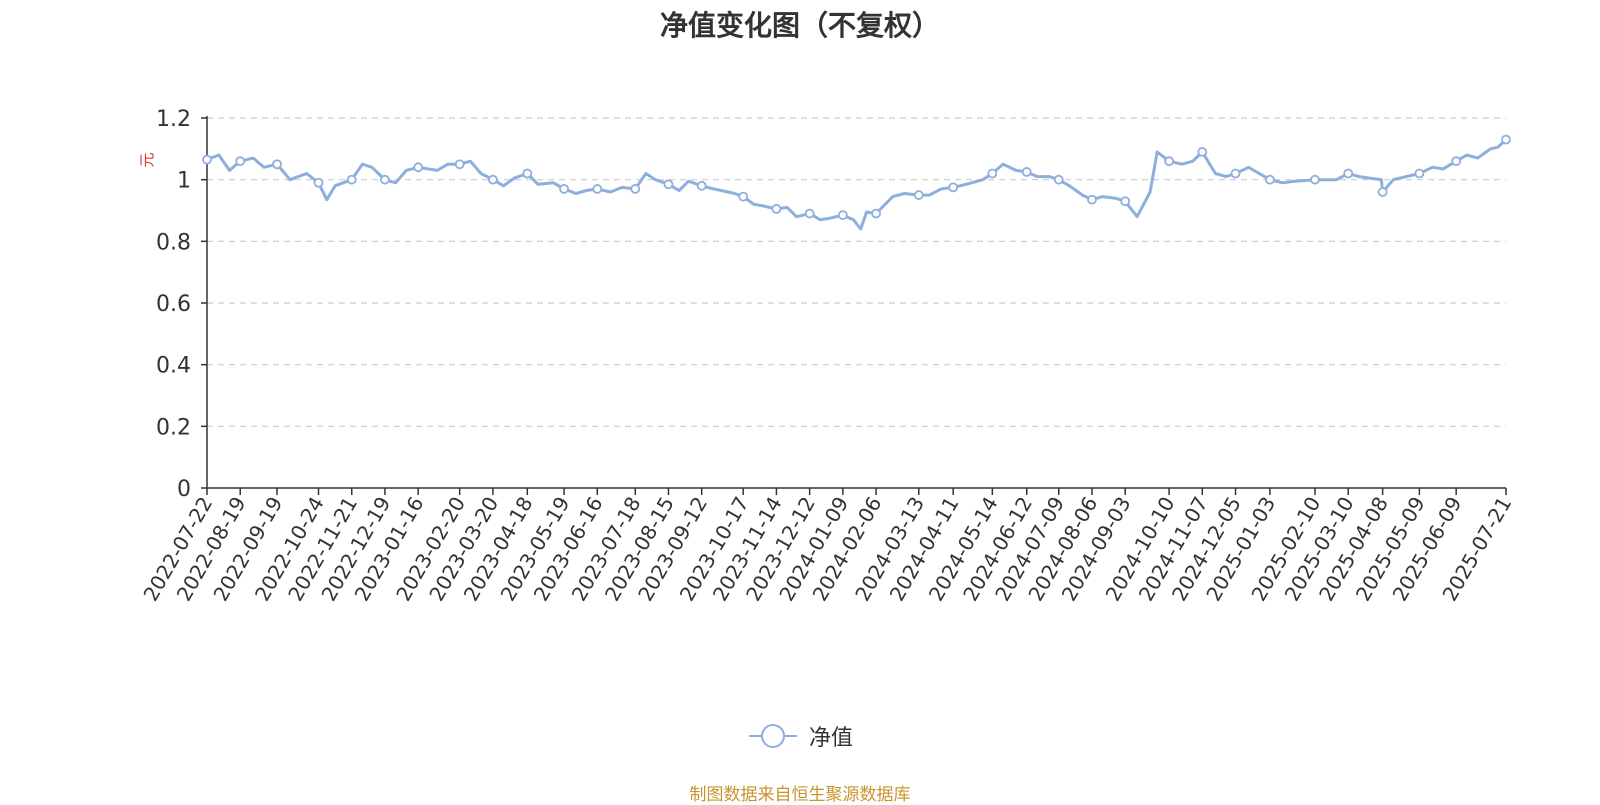  Describe the element at coordinates (173, 119) in the screenshot. I see `y-tick-label: 1.2` at that location.